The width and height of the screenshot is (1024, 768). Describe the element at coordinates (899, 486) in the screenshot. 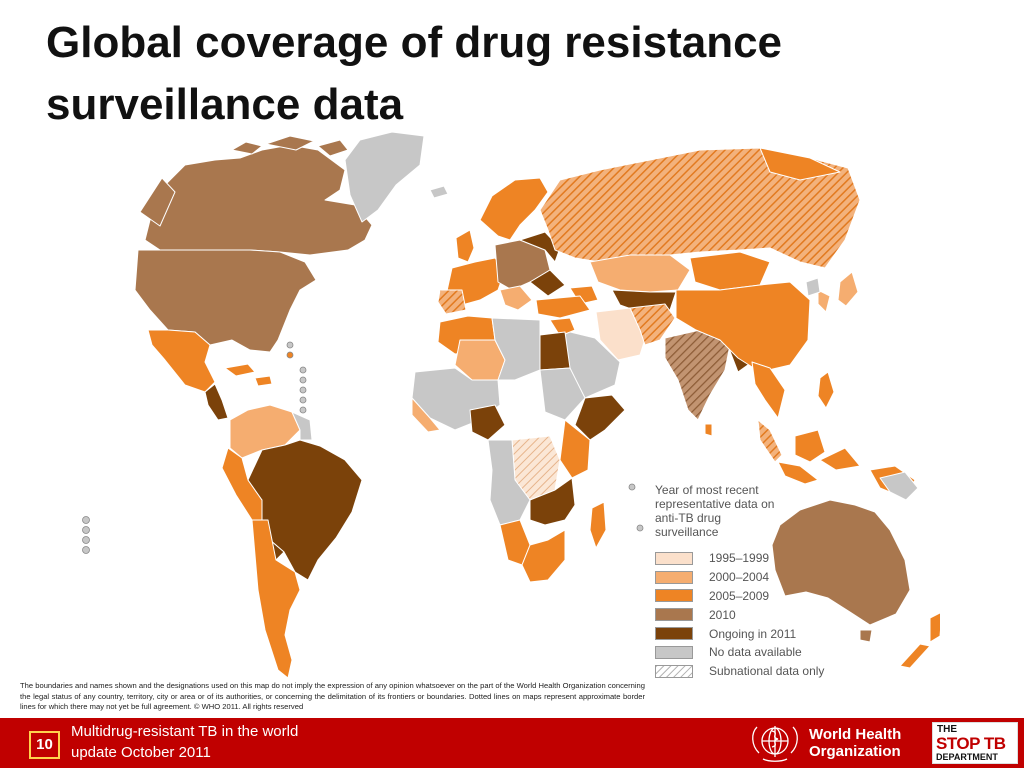

I see `papua` at that location.